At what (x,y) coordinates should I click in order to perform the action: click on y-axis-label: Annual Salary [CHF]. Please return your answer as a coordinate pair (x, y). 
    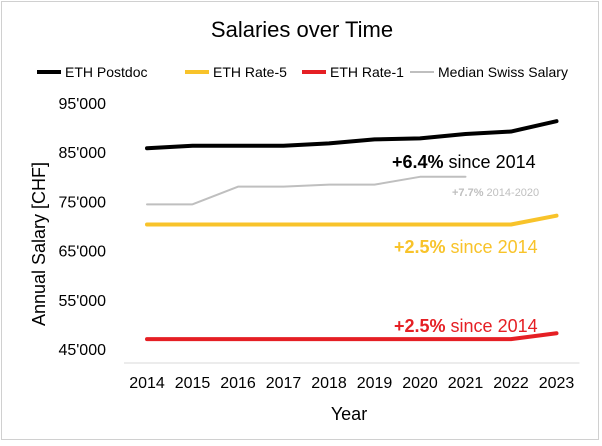
    Looking at the image, I should click on (39, 244).